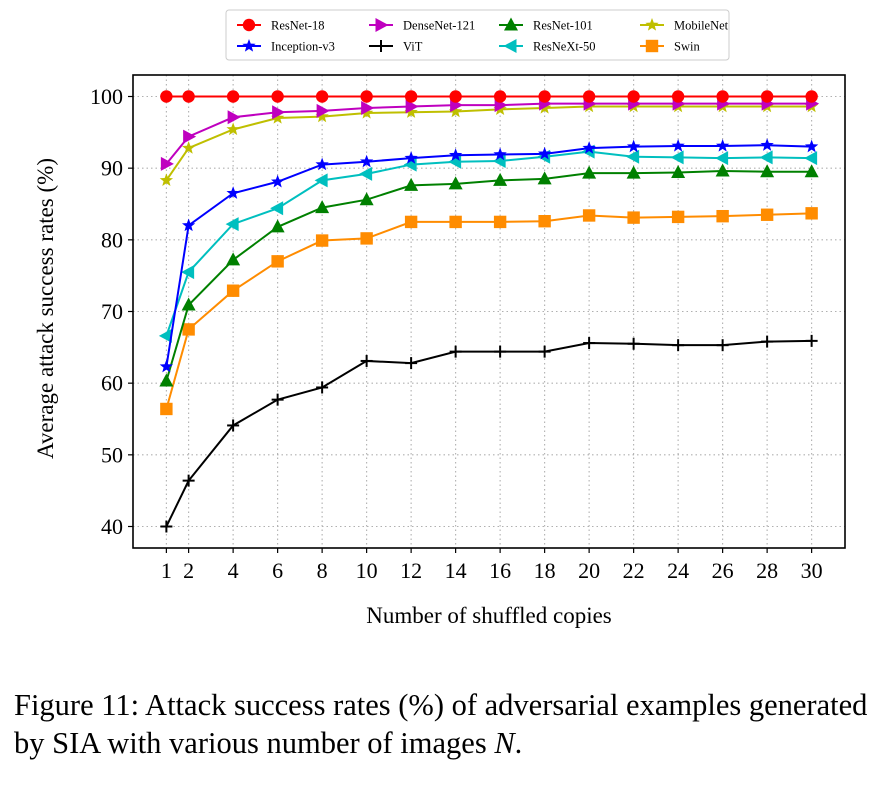 The height and width of the screenshot is (789, 885). I want to click on legend-marker-inception-v3, so click(249, 45).